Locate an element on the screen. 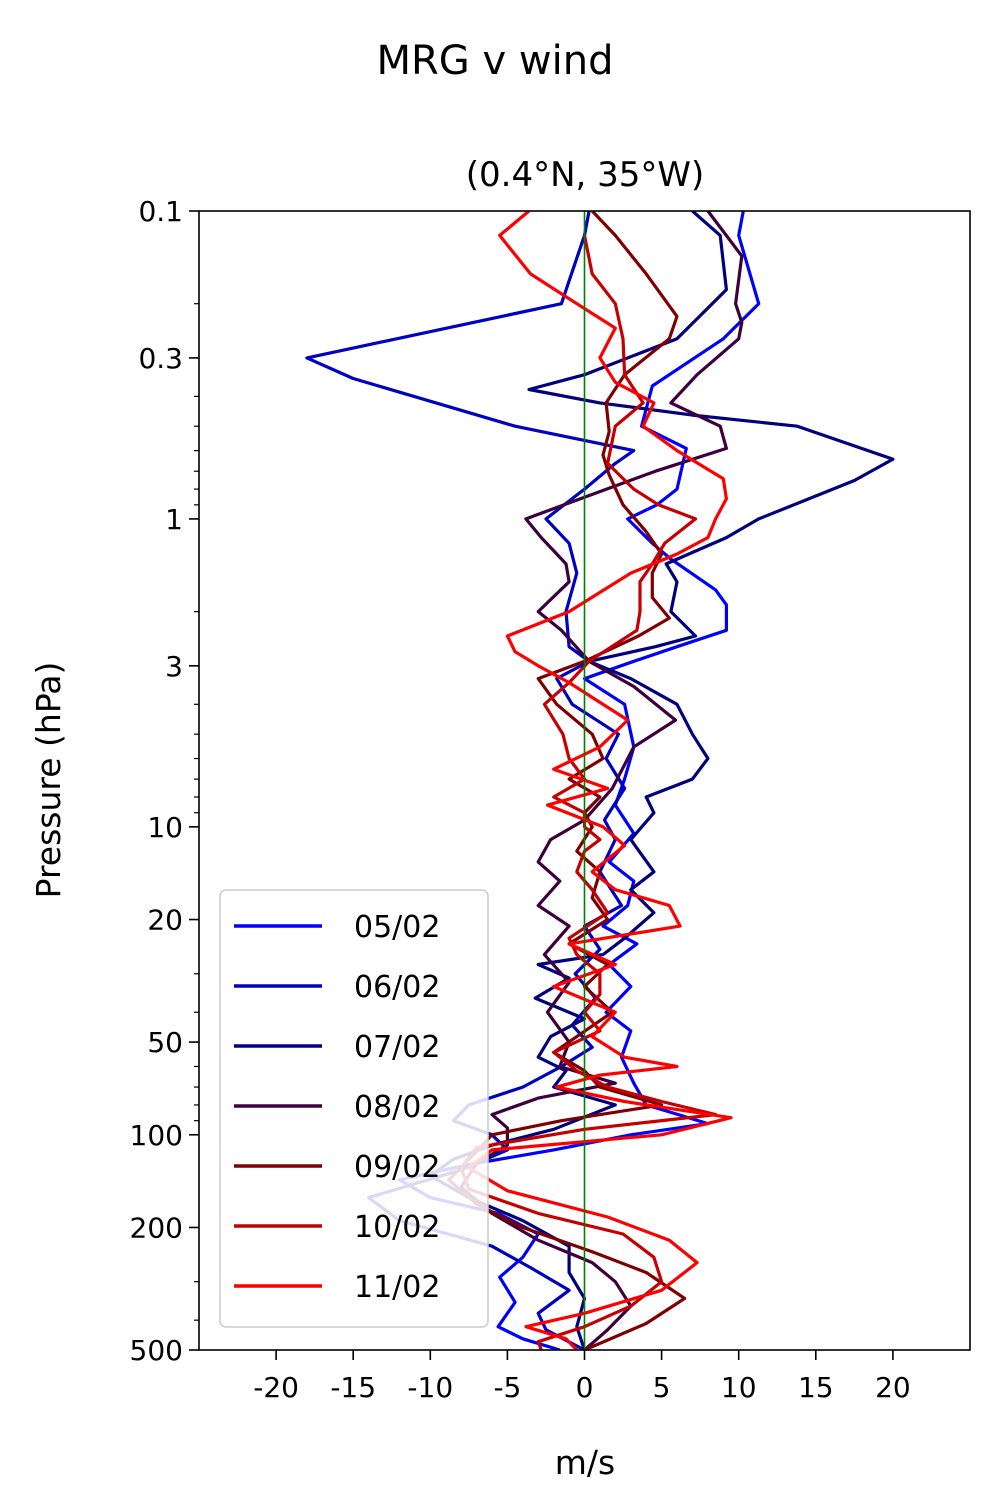  x-tick-label: -10 is located at coordinates (430, 1387).